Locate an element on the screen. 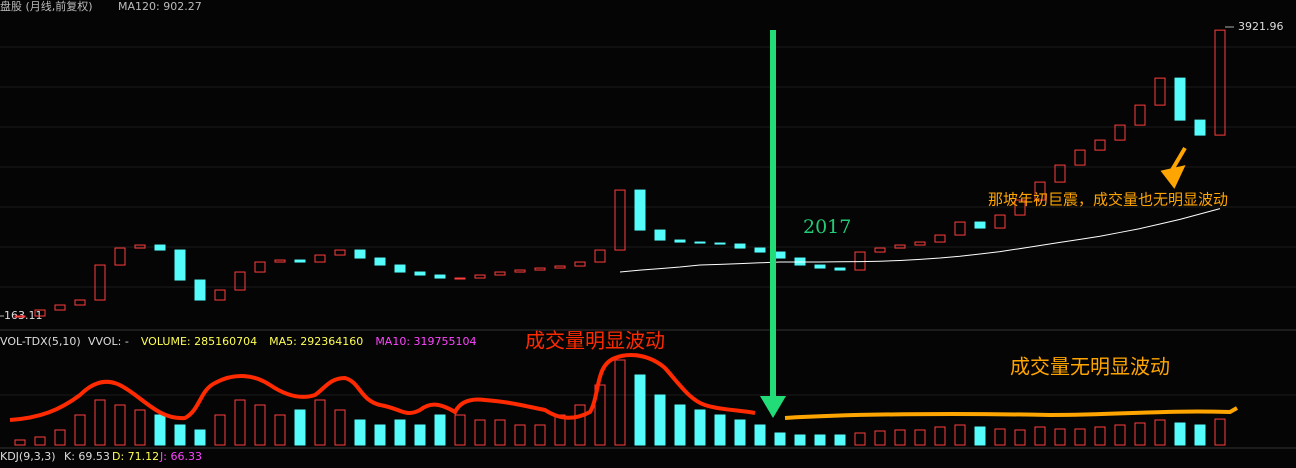 Image resolution: width=1296 pixels, height=468 pixels. annotation: 成交量明显波动 is located at coordinates (595, 341).